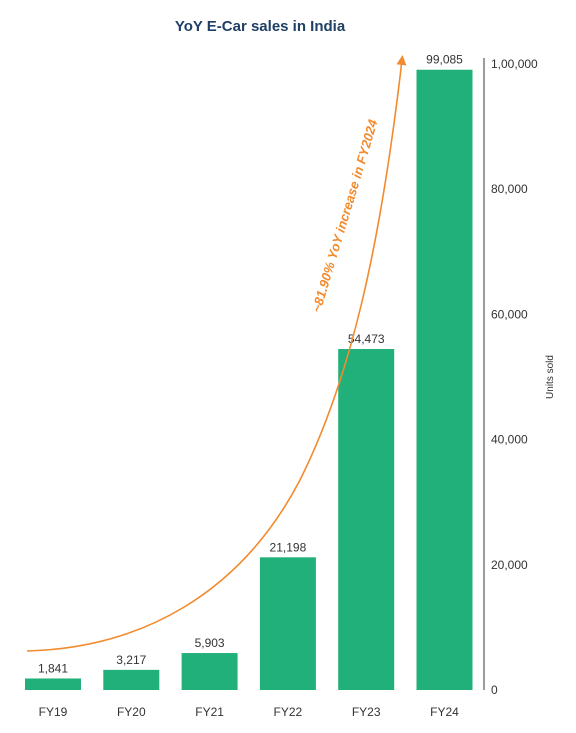  What do you see at coordinates (131, 712) in the screenshot?
I see `category-label-fy20: FY20` at bounding box center [131, 712].